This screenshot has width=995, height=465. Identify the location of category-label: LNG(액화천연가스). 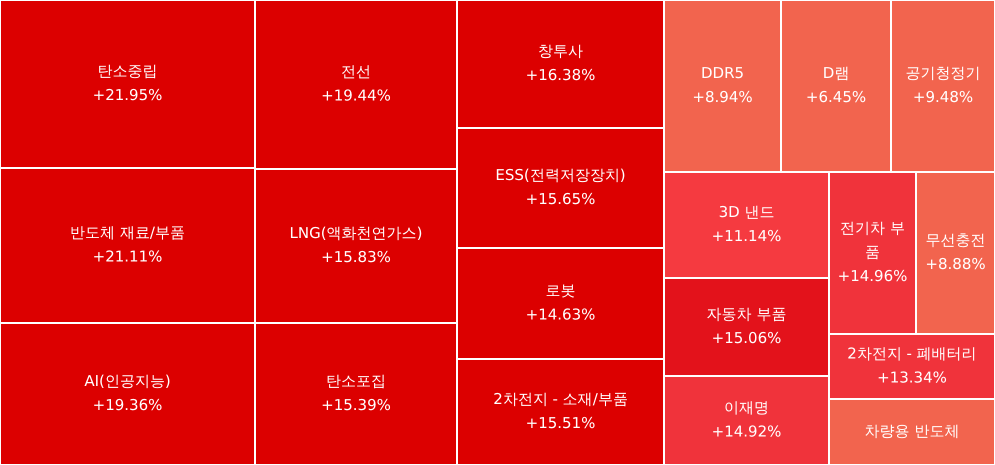
(356, 233).